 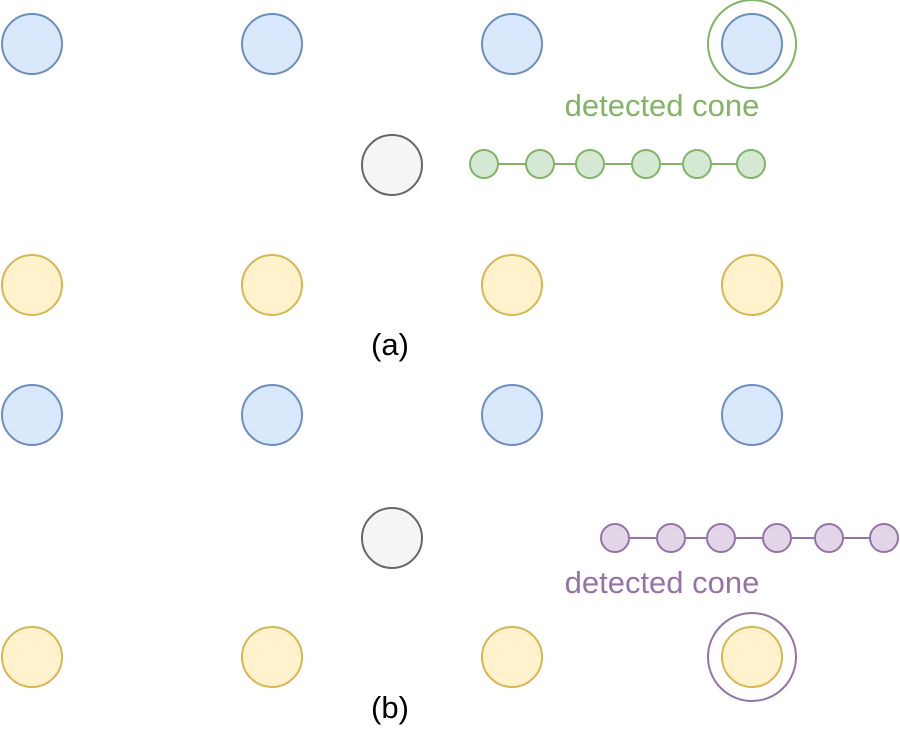 I want to click on blue-cone-row-a, so click(x=392, y=44).